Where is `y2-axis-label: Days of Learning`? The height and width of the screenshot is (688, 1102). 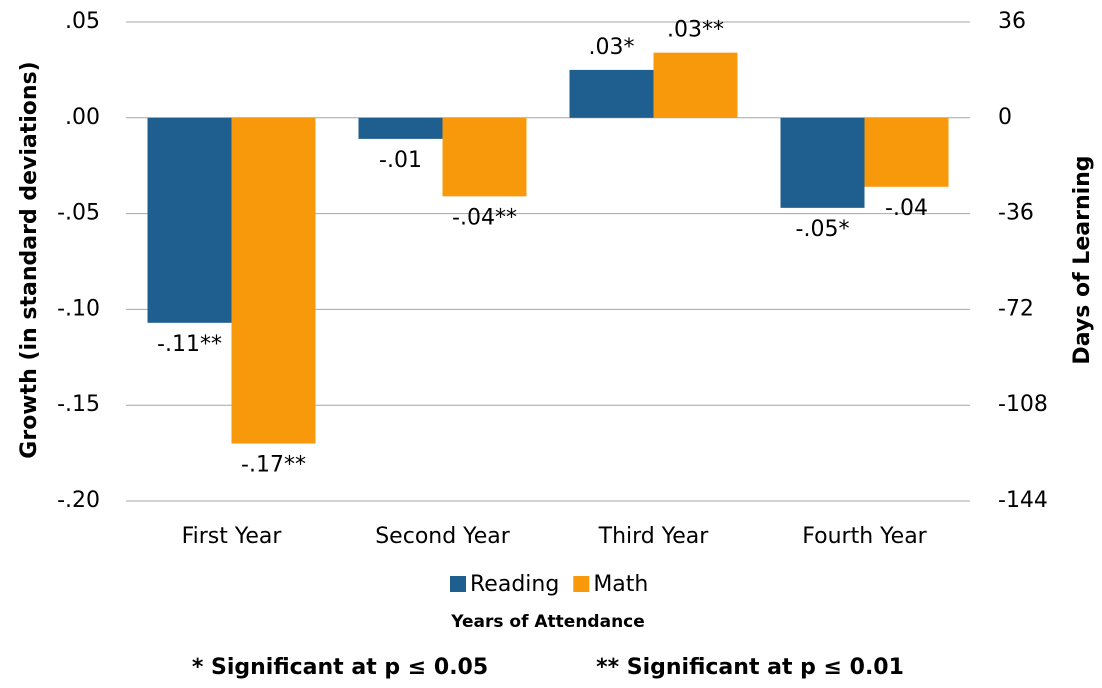 y2-axis-label: Days of Learning is located at coordinates (1082, 259).